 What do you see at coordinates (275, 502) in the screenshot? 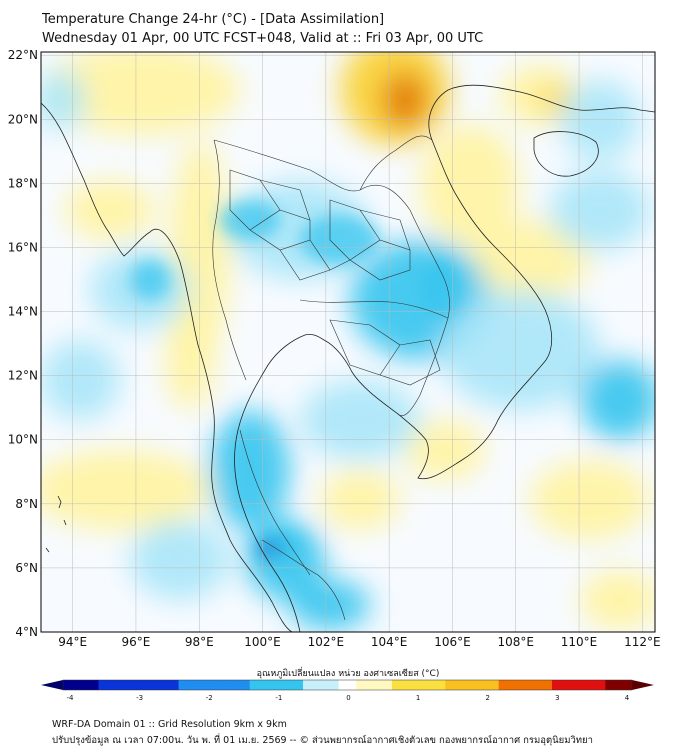
I see `border-peninsula` at bounding box center [275, 502].